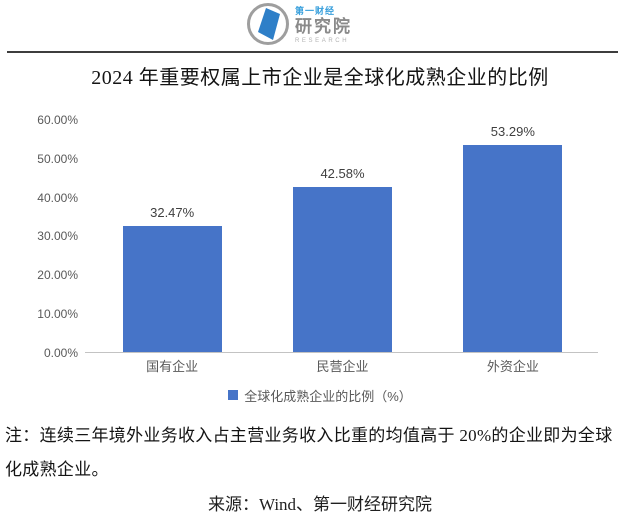 The width and height of the screenshot is (640, 529). Describe the element at coordinates (323, 26) in the screenshot. I see `logo-brand-name: 研究院` at that location.